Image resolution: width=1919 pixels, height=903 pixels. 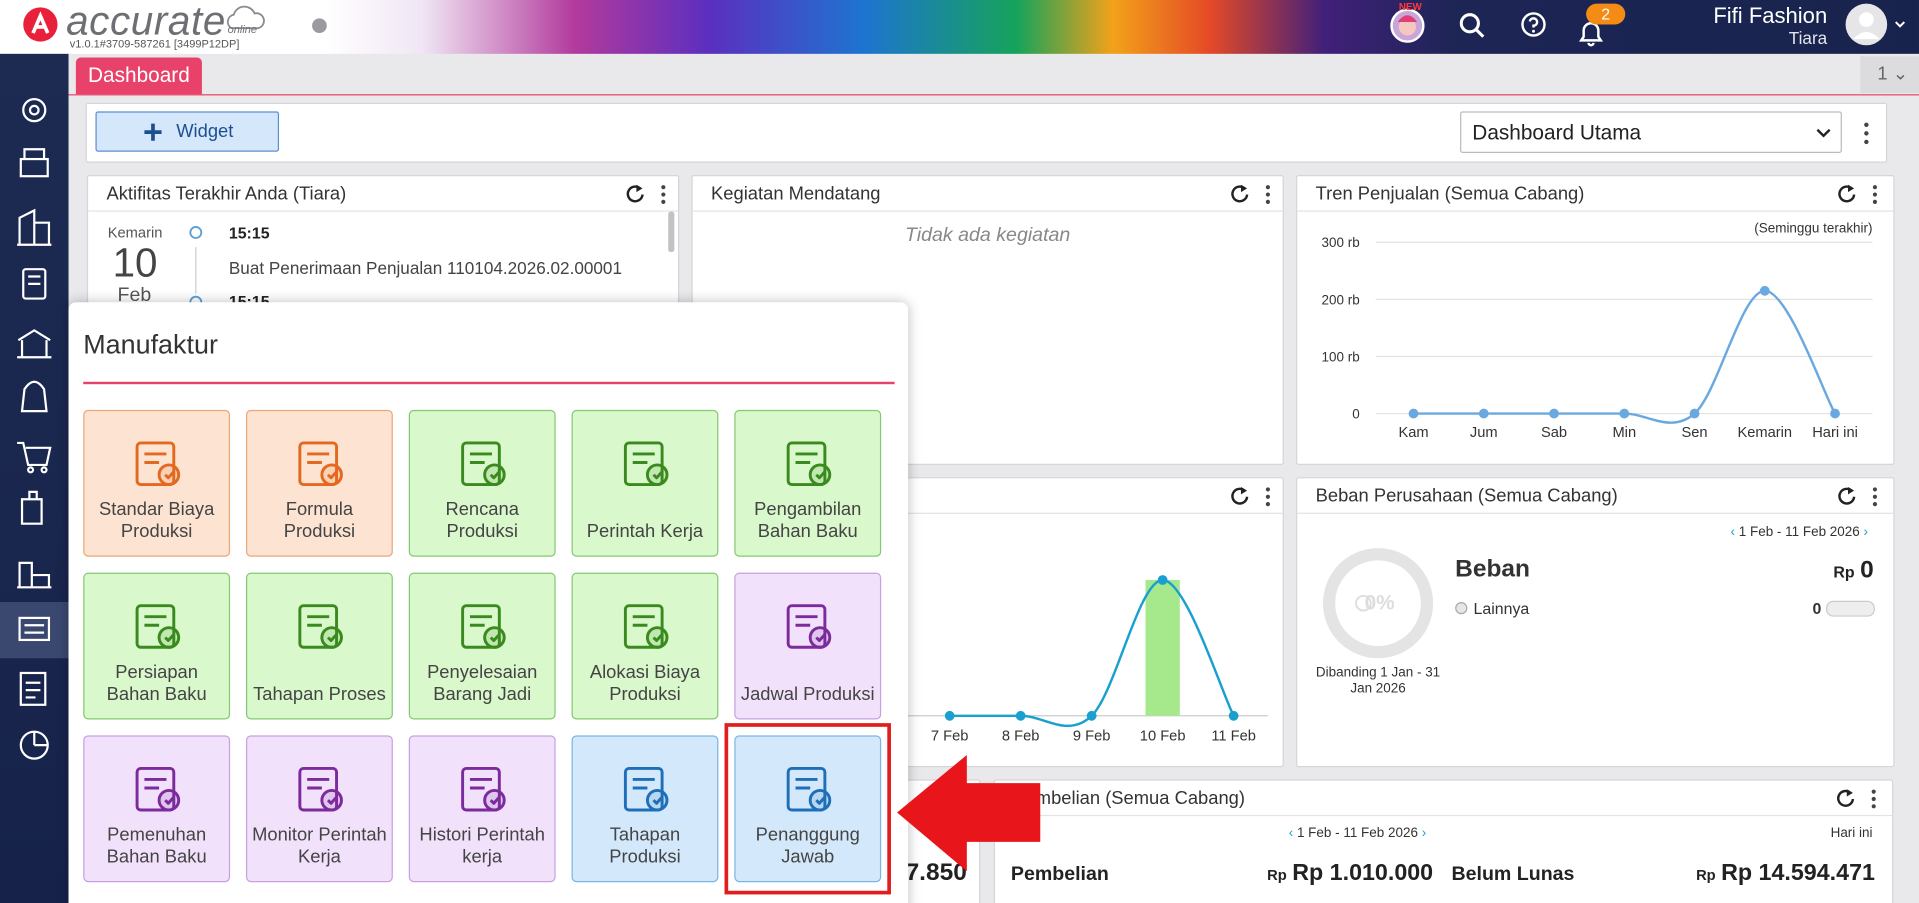 What do you see at coordinates (1059, 874) in the screenshot?
I see `label: Pembelian` at bounding box center [1059, 874].